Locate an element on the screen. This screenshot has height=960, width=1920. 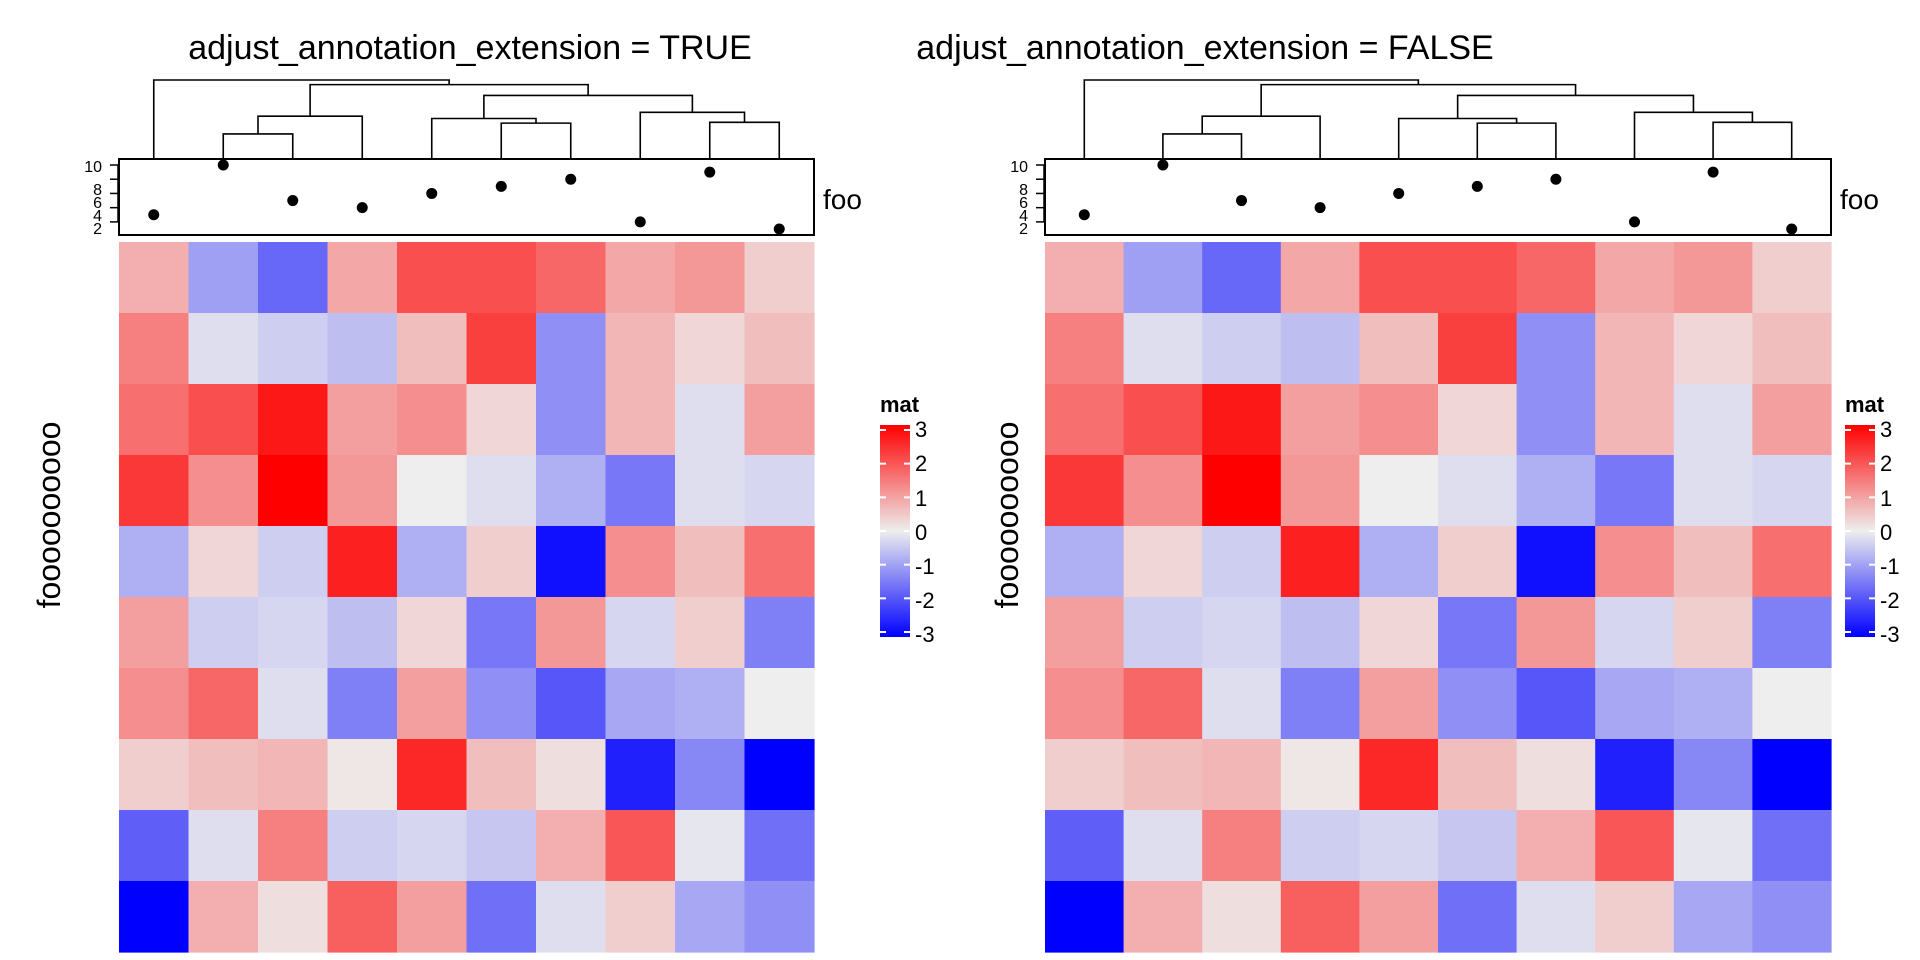
annotation-track: 2 4 6 8 10 foo is located at coordinates (473, 198).